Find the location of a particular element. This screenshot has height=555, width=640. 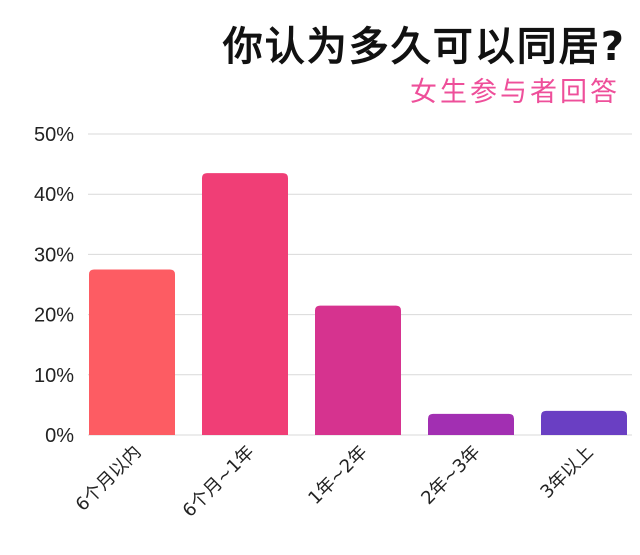

chart-subtitle: 女生参与者回答 is located at coordinates (515, 92).